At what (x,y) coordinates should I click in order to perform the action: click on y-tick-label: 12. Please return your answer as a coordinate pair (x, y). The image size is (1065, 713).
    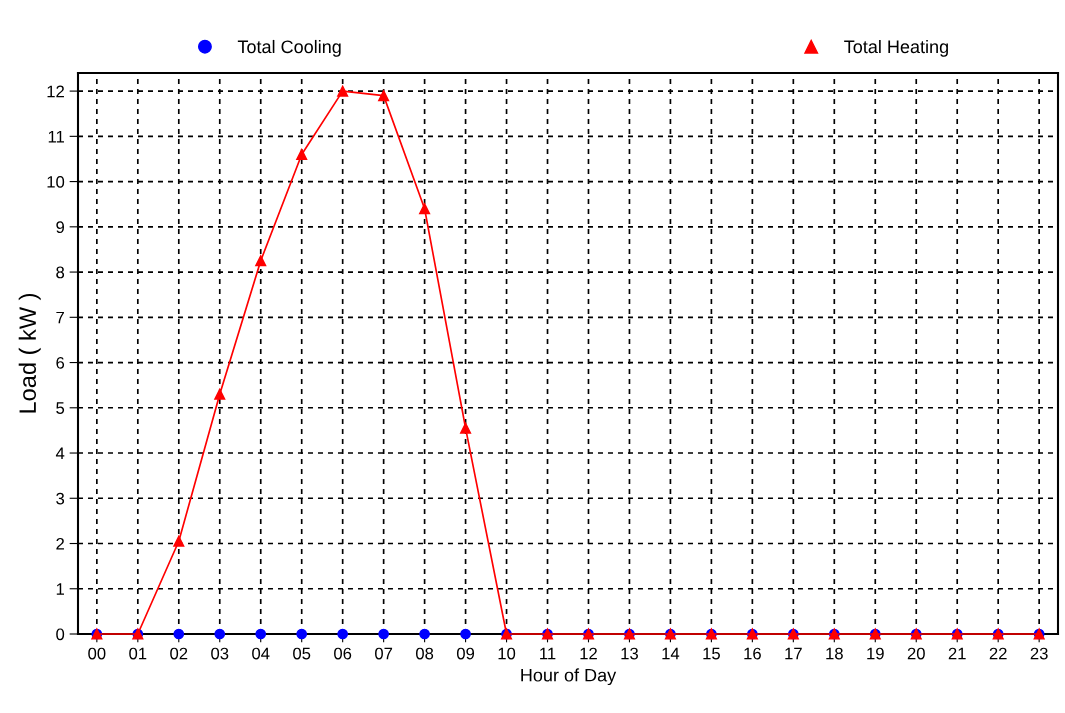
    Looking at the image, I should click on (55, 91).